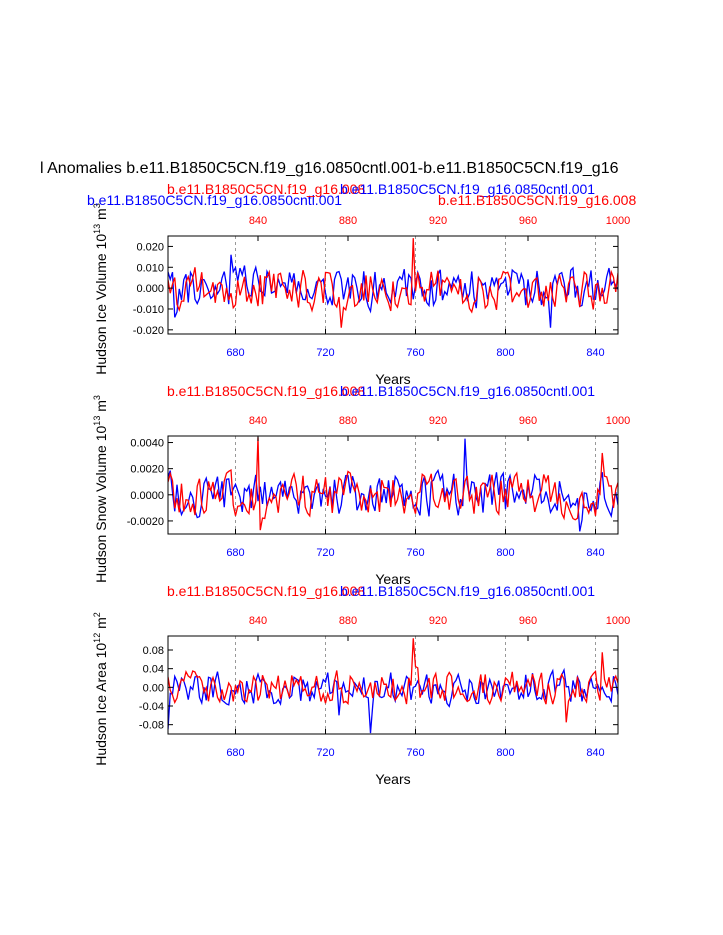  I want to click on y-tick-label: 0.020, so click(150, 247).